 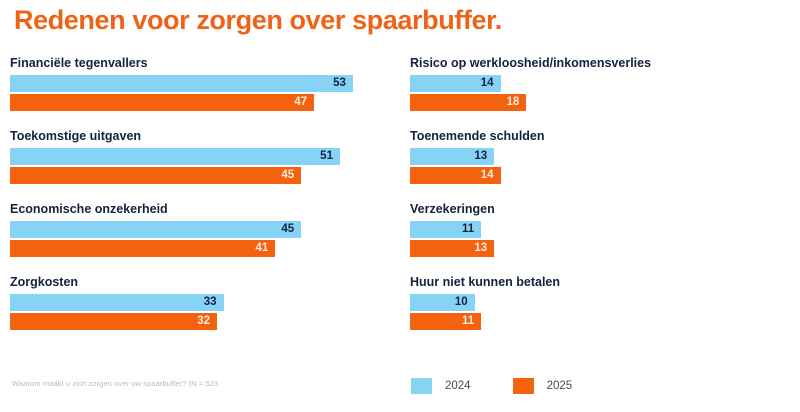 I want to click on legend-label: 2025, so click(x=559, y=386).